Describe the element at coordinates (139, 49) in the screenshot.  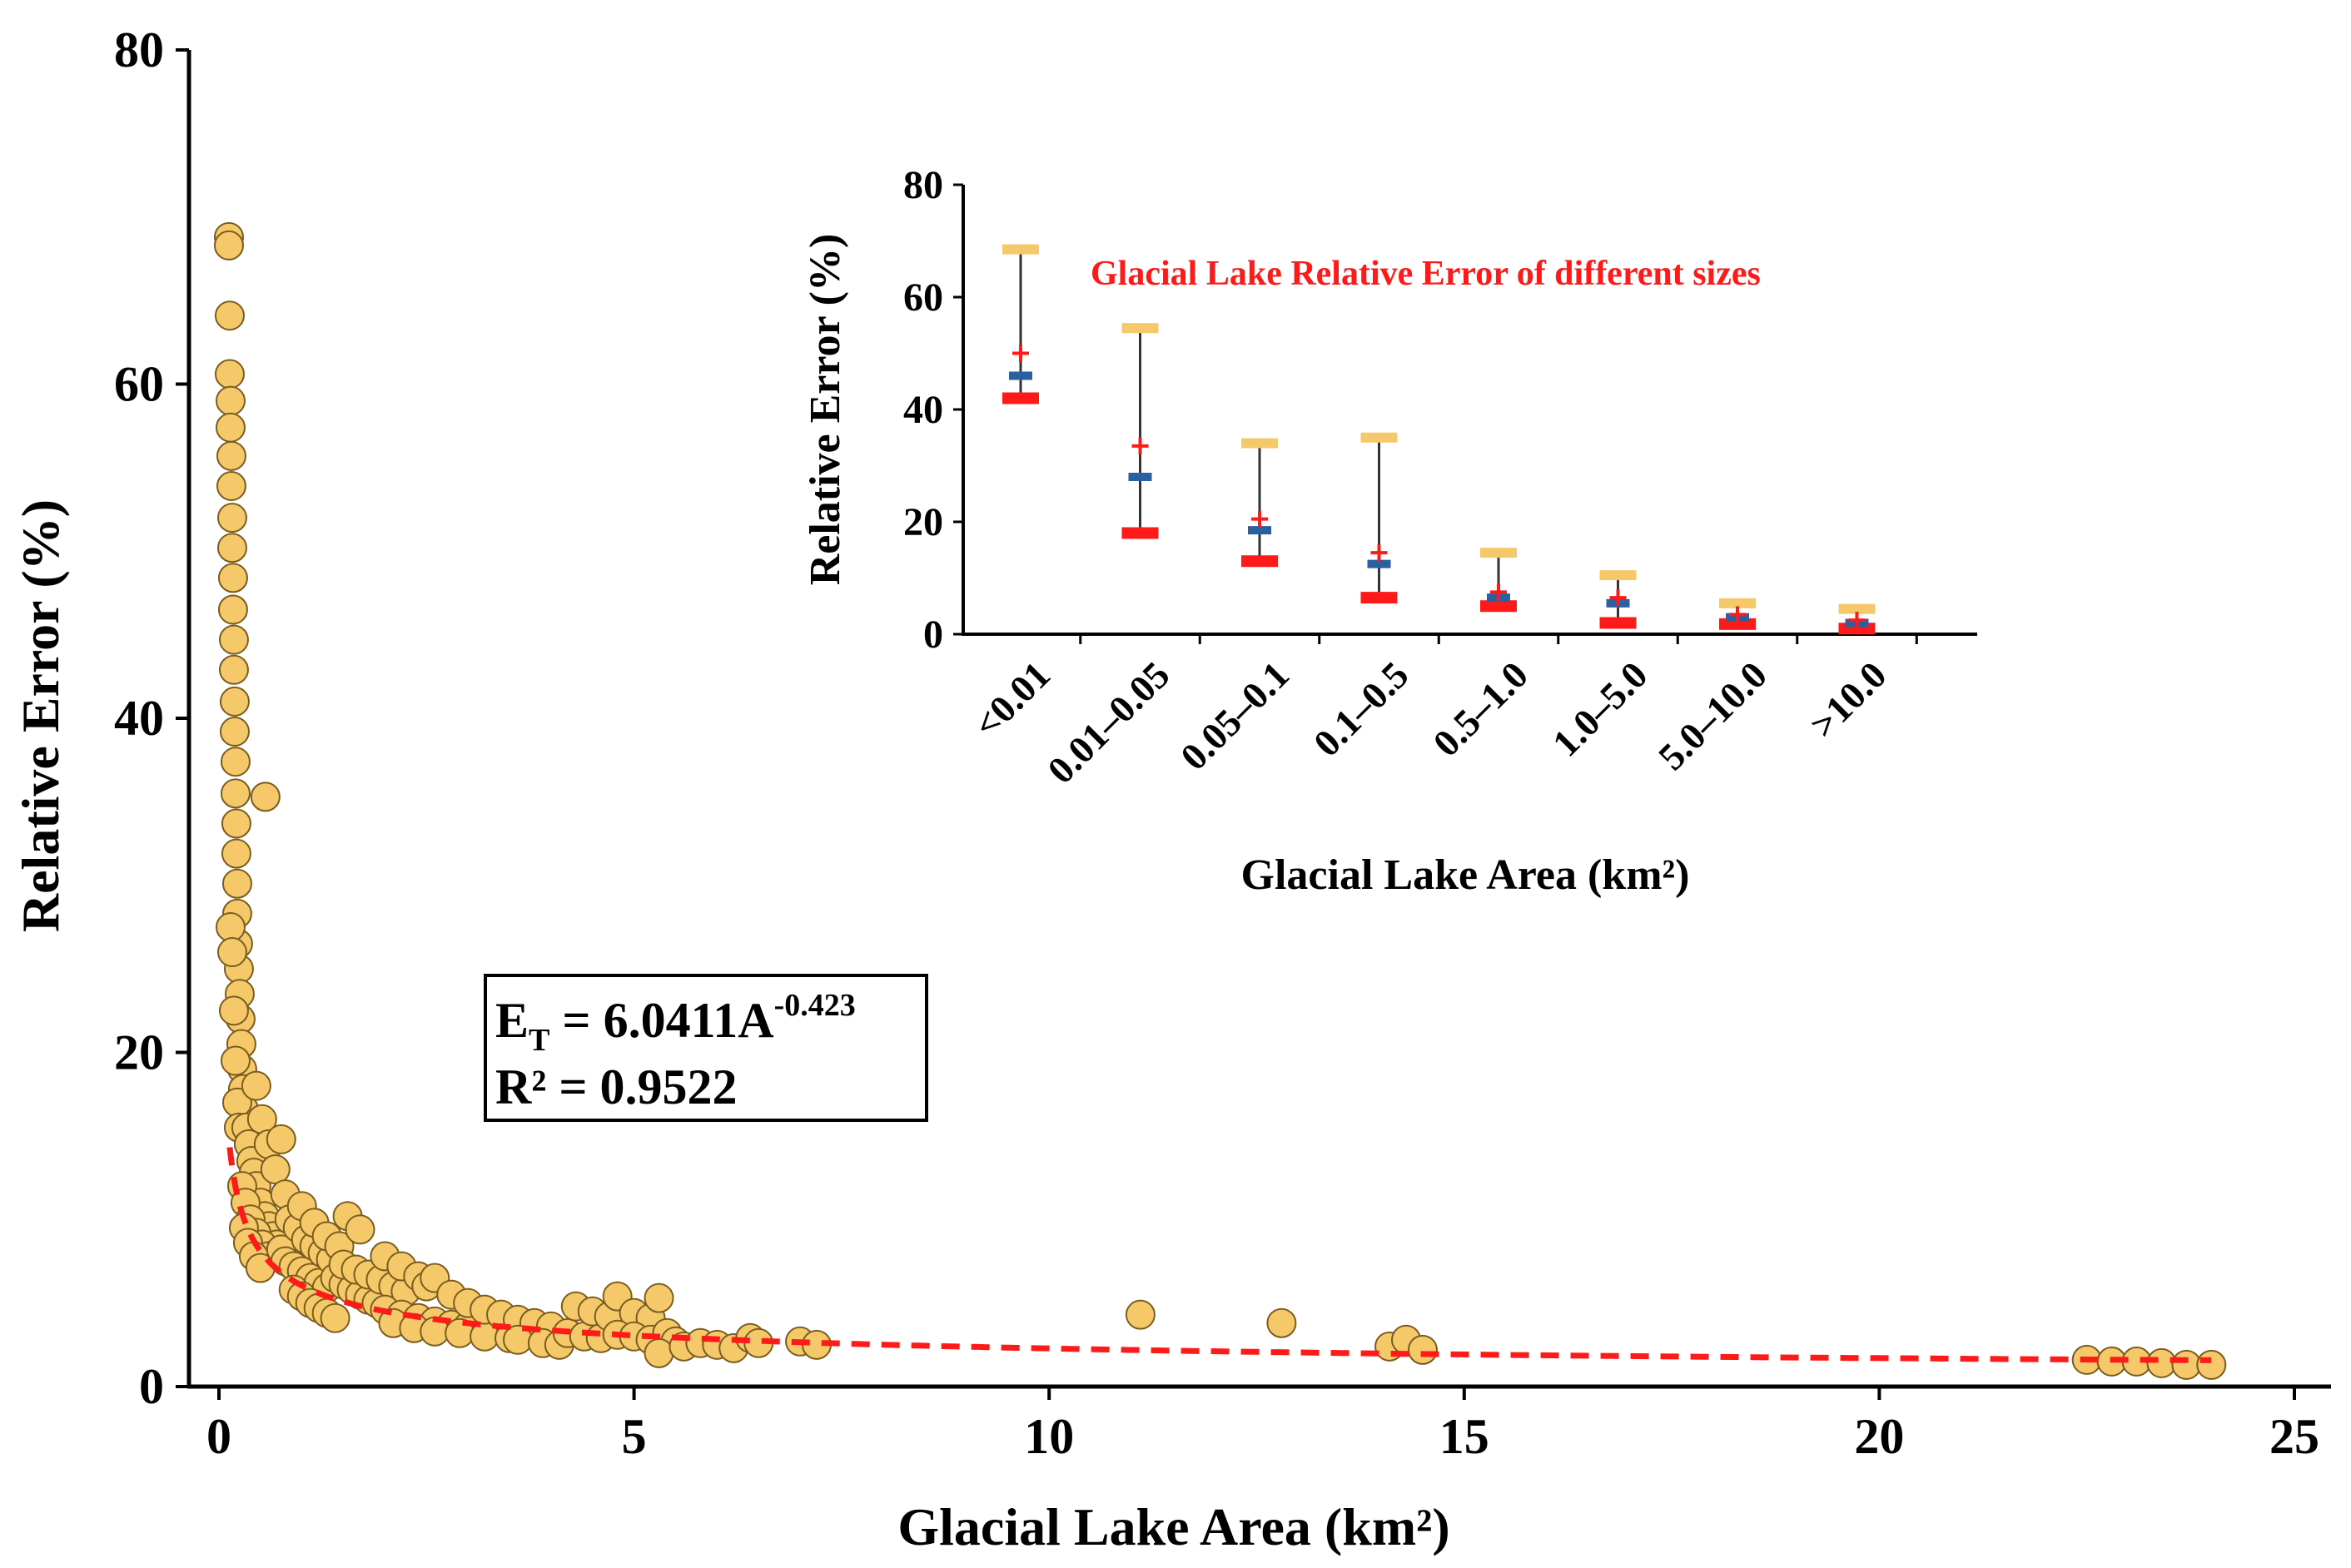
I see `y-tick-label: 80` at that location.